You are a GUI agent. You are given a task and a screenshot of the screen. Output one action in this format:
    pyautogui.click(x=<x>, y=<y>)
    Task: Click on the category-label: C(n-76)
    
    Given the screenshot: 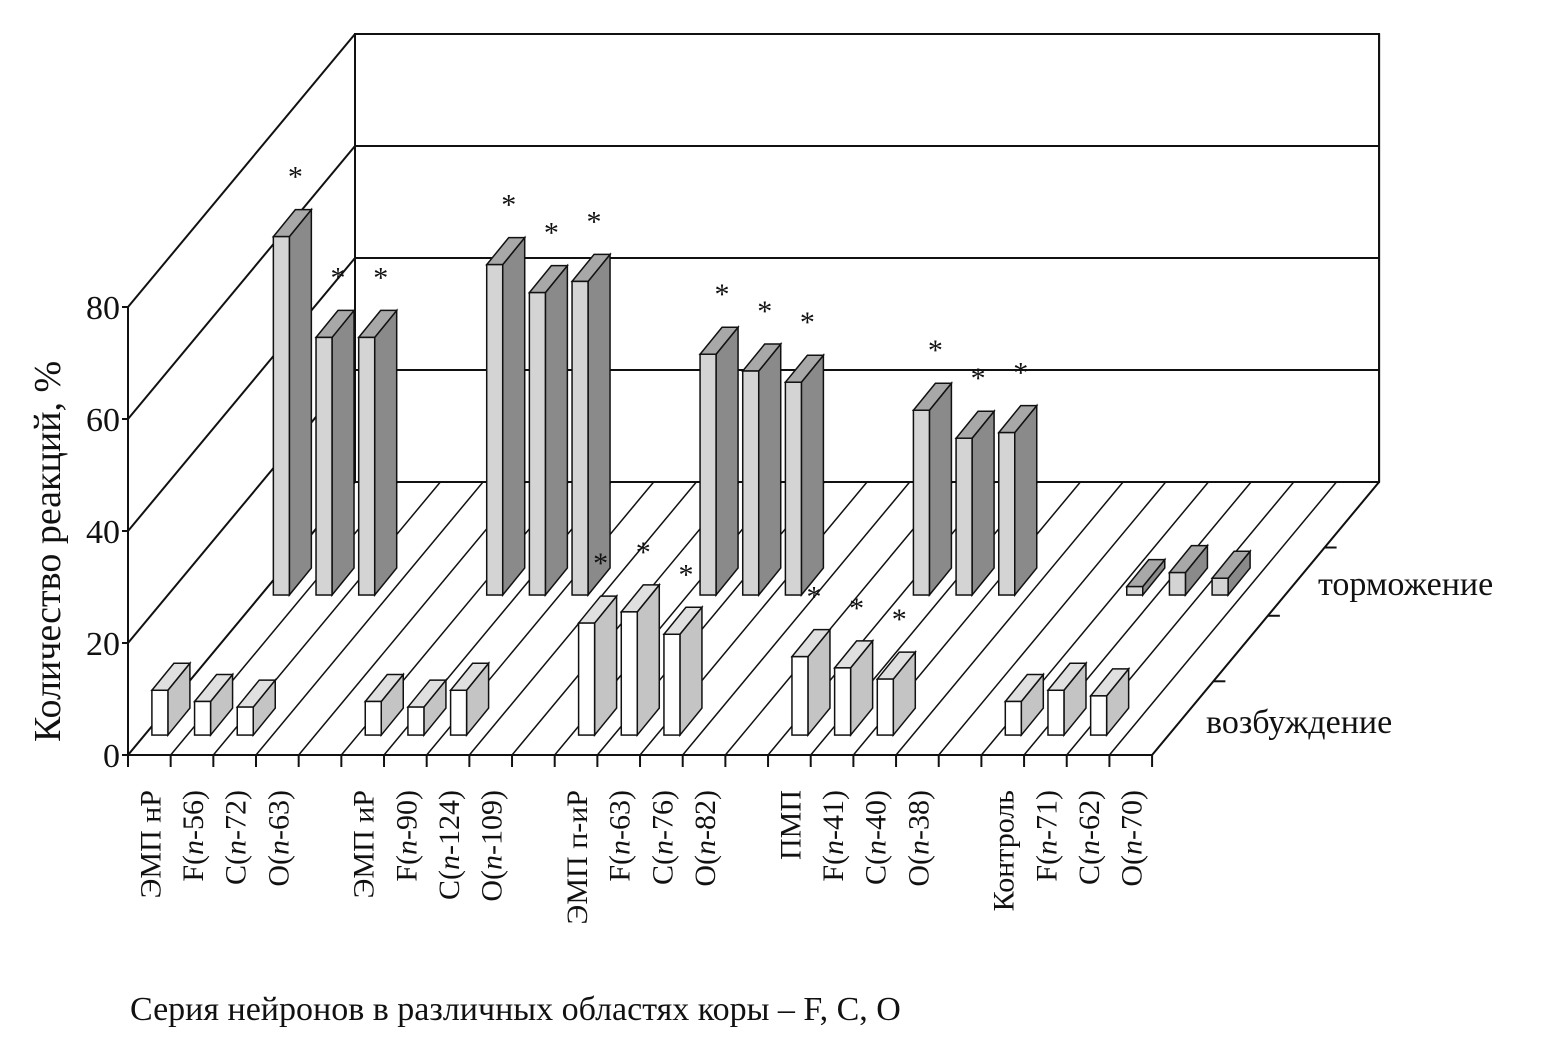 What is the action you would take?
    pyautogui.click(x=662, y=837)
    